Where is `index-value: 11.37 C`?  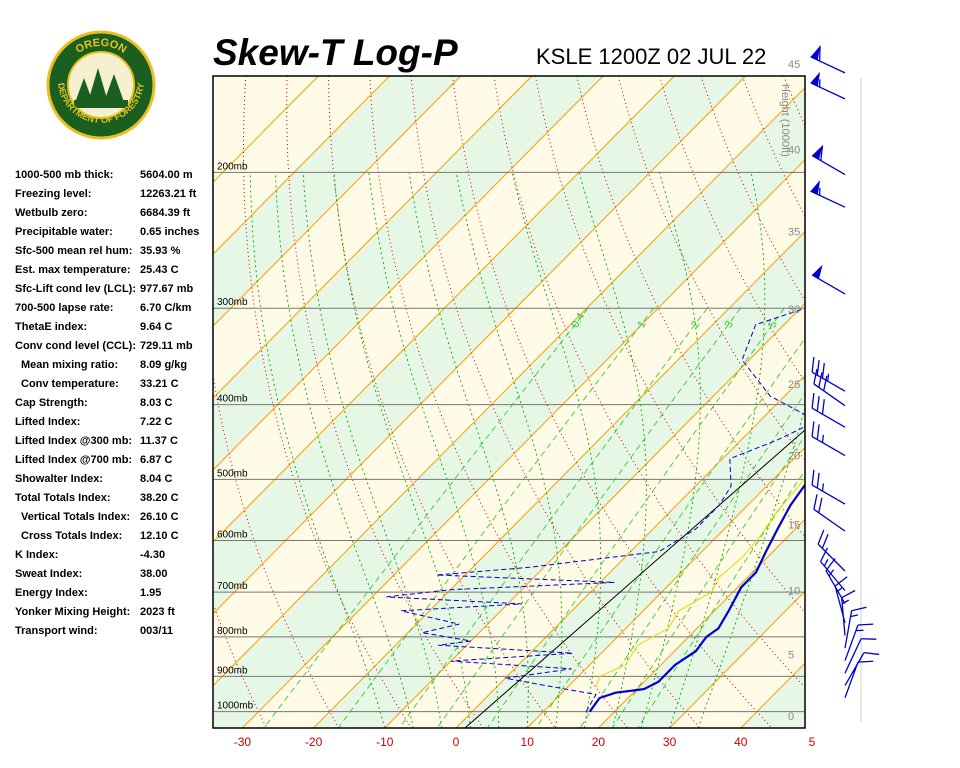
index-value: 11.37 C is located at coordinates (159, 441).